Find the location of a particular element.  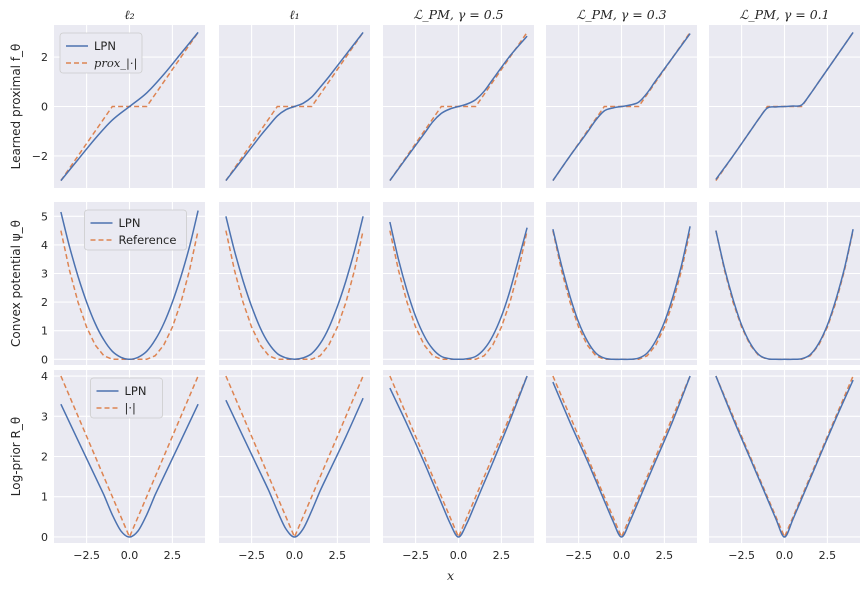

legend-label: prox_|·| is located at coordinates (115, 63).